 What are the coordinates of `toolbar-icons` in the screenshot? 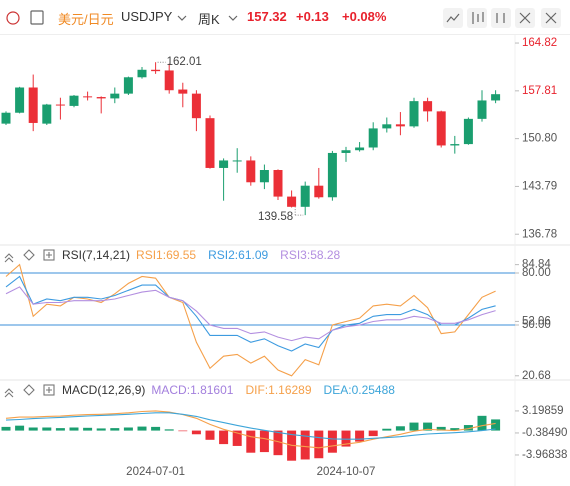 It's located at (283, 18).